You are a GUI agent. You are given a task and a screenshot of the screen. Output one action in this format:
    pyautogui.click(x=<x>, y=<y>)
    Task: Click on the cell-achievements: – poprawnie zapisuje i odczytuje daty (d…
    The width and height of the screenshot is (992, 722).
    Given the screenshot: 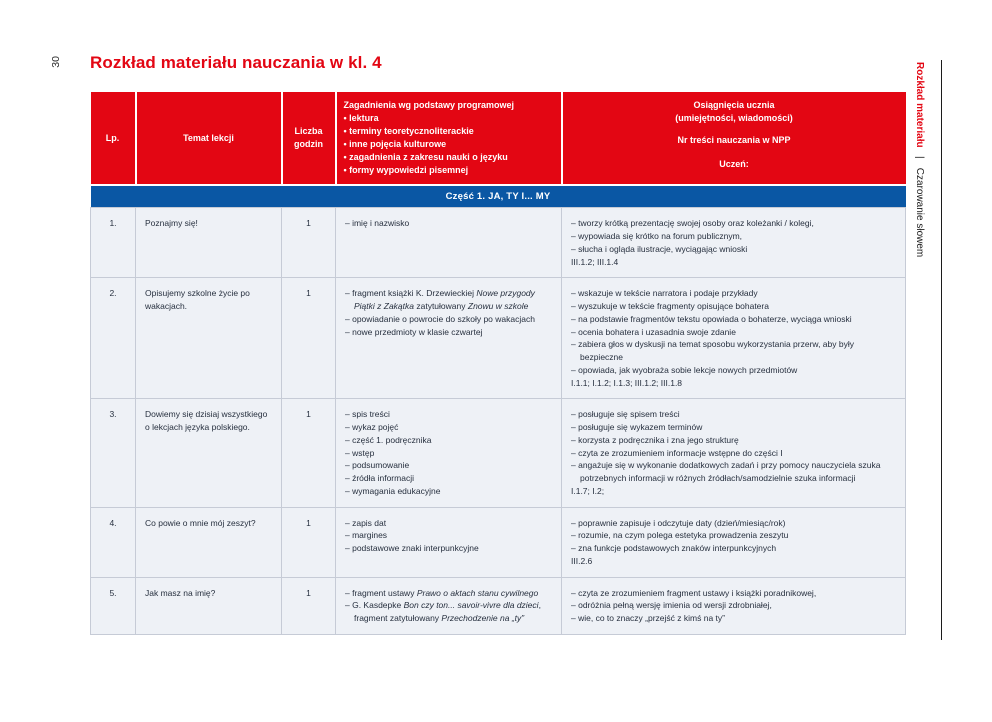 What is the action you would take?
    pyautogui.click(x=733, y=542)
    